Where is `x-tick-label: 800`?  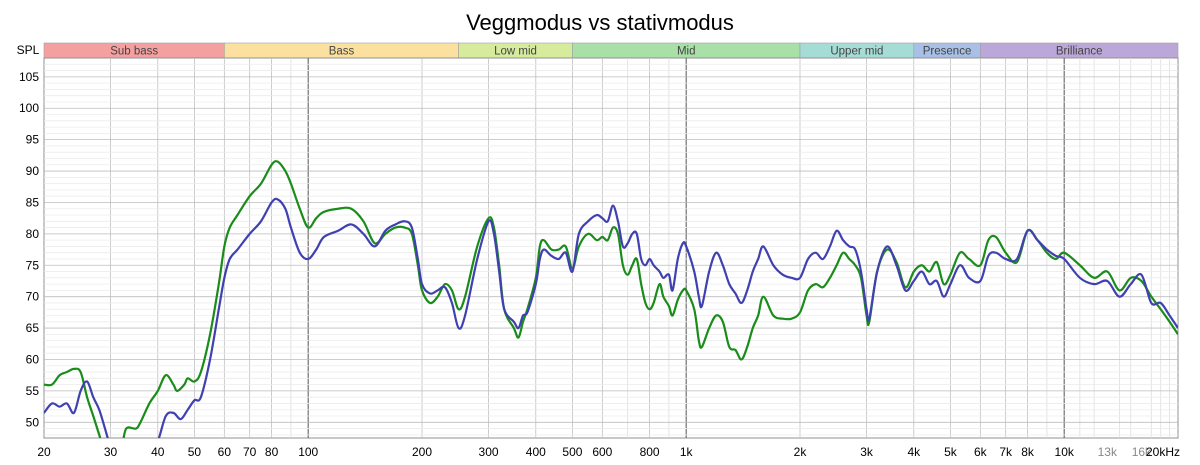
x-tick-label: 800 is located at coordinates (650, 452).